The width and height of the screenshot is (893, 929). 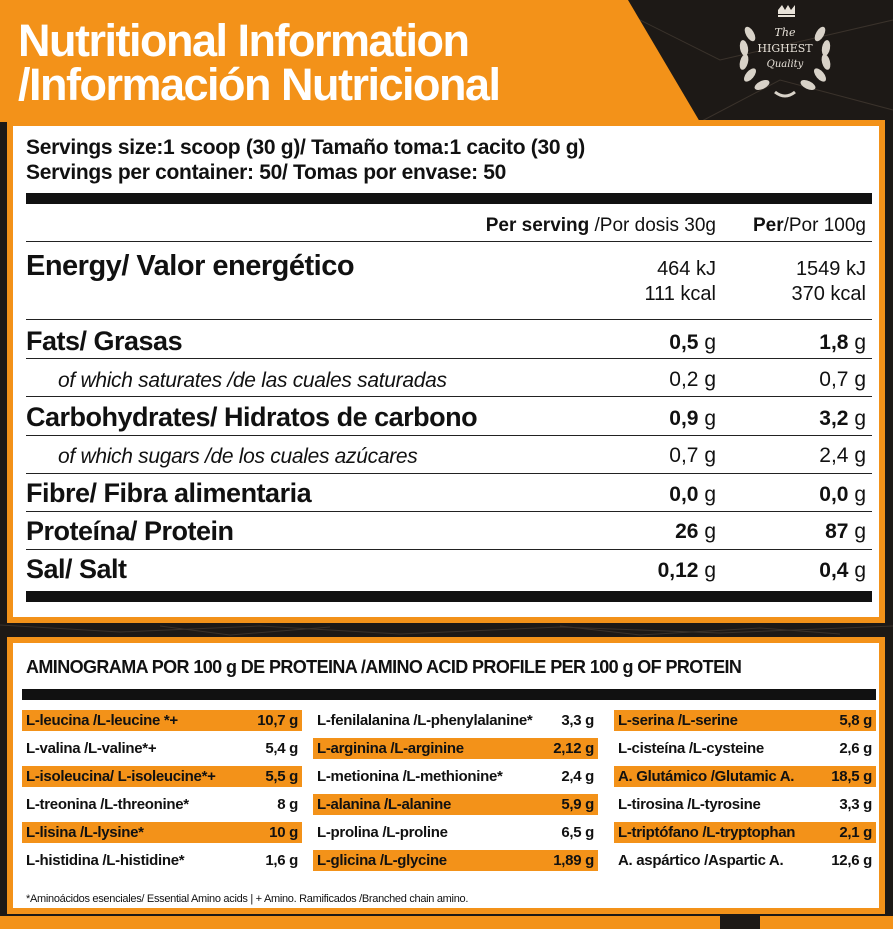 What do you see at coordinates (692, 494) in the screenshot?
I see `fibre-per-serving: 0,0 g` at bounding box center [692, 494].